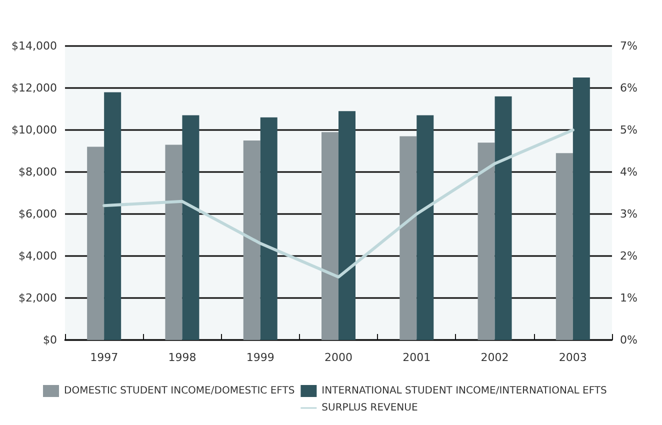 This screenshot has height=425, width=662. Describe the element at coordinates (629, 214) in the screenshot. I see `y2-tick-label: 3%` at that location.